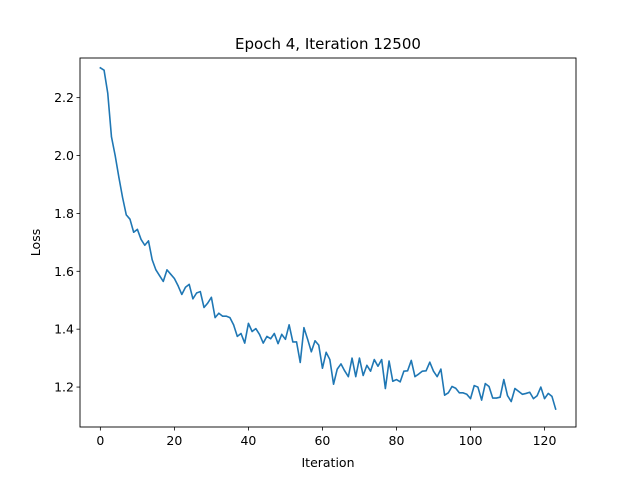 The image size is (640, 480). Describe the element at coordinates (397, 440) in the screenshot. I see `x-tick-label: 80` at that location.